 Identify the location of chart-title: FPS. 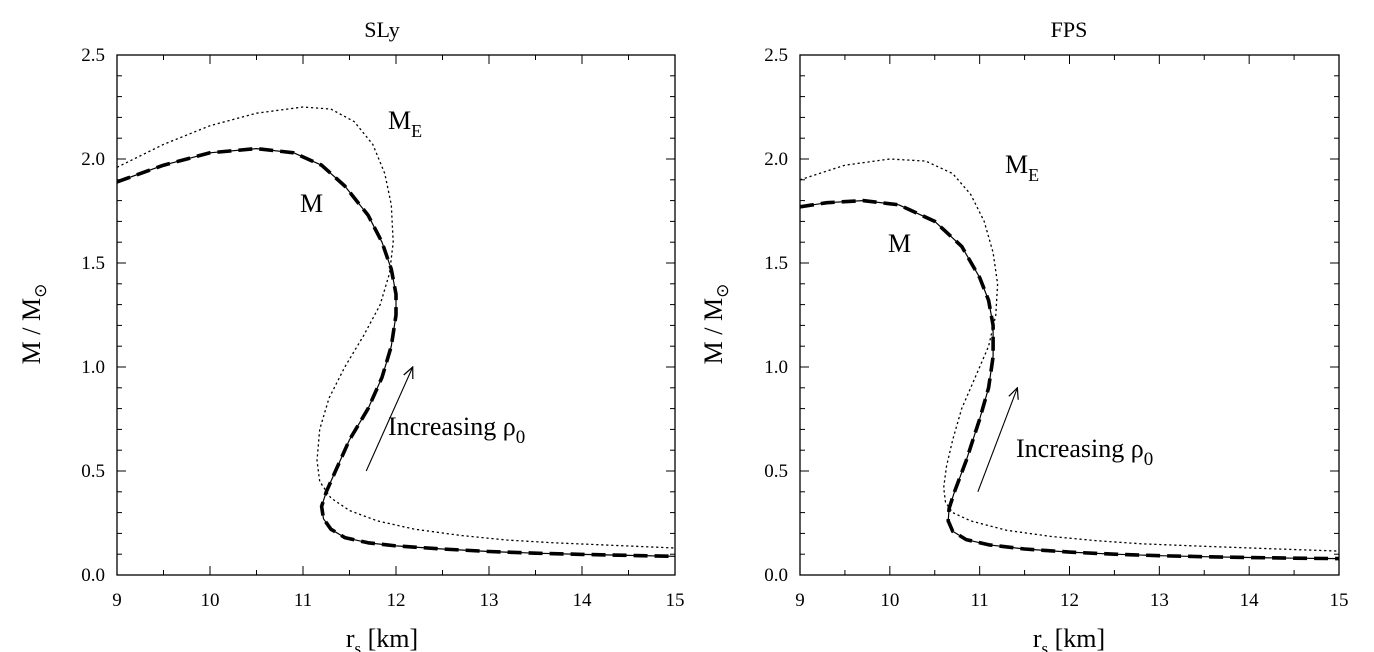
(1069, 29).